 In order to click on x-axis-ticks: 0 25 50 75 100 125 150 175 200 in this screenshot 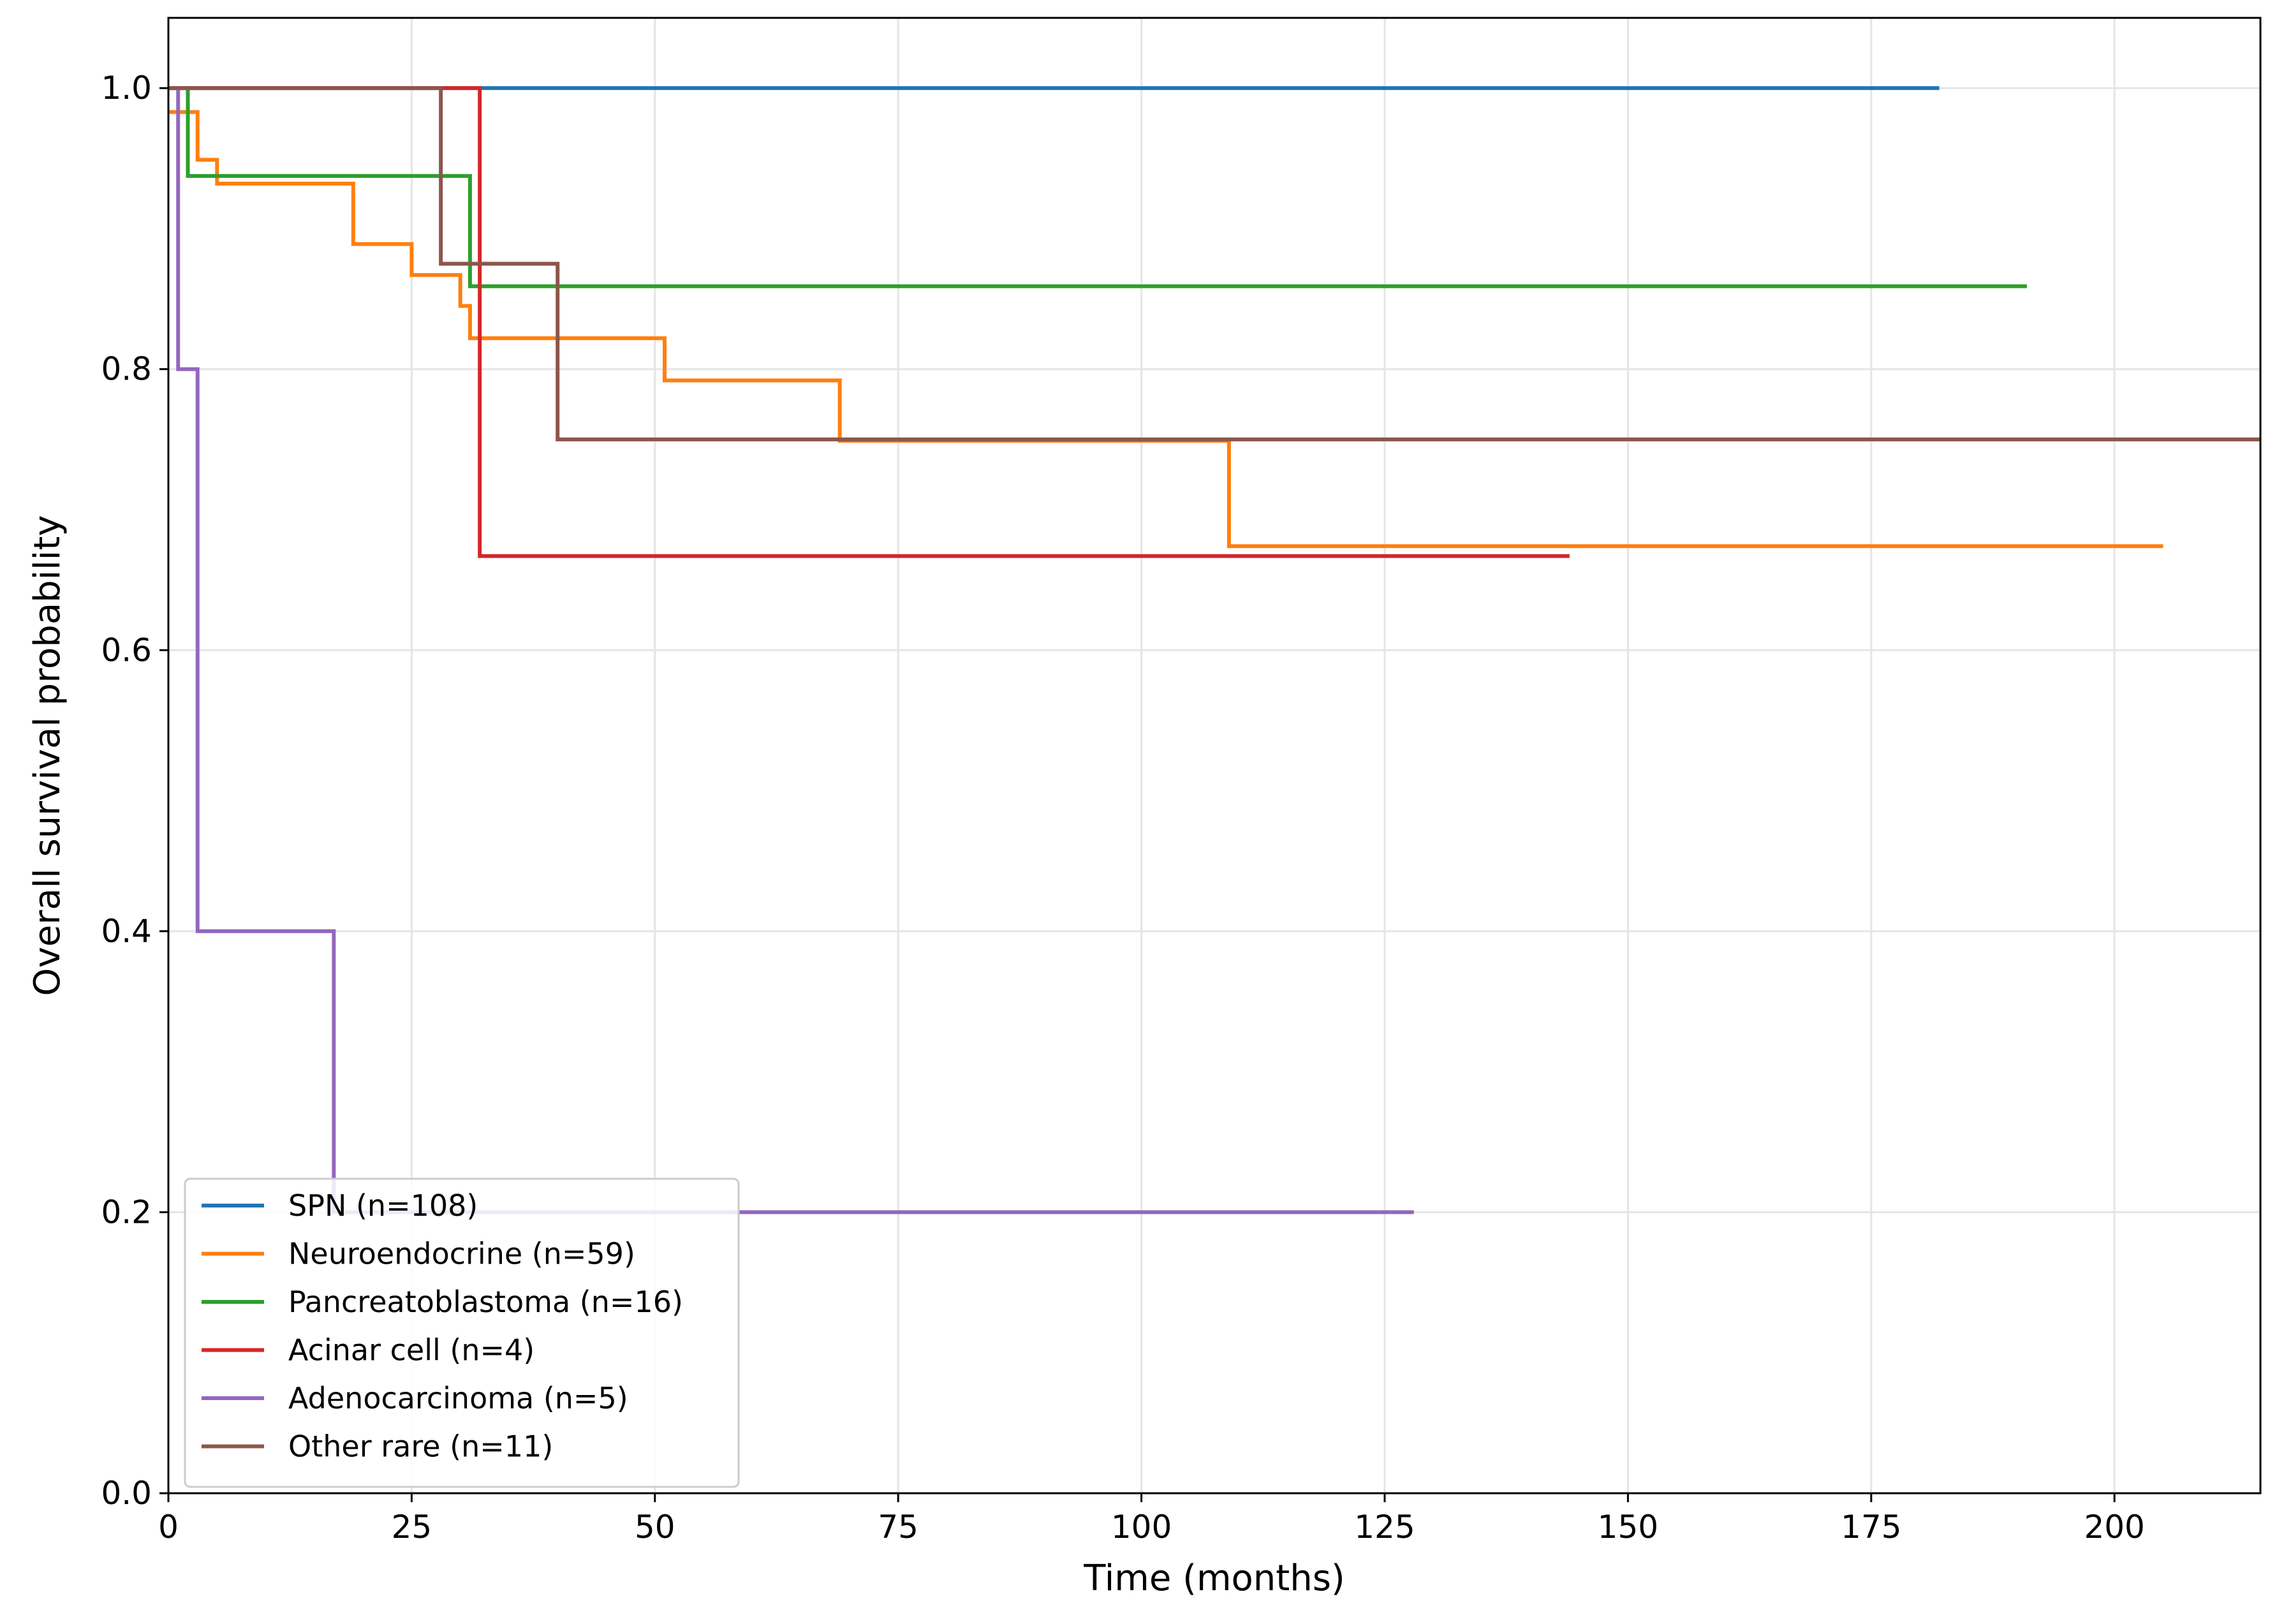, I will do `click(1151, 1519)`.